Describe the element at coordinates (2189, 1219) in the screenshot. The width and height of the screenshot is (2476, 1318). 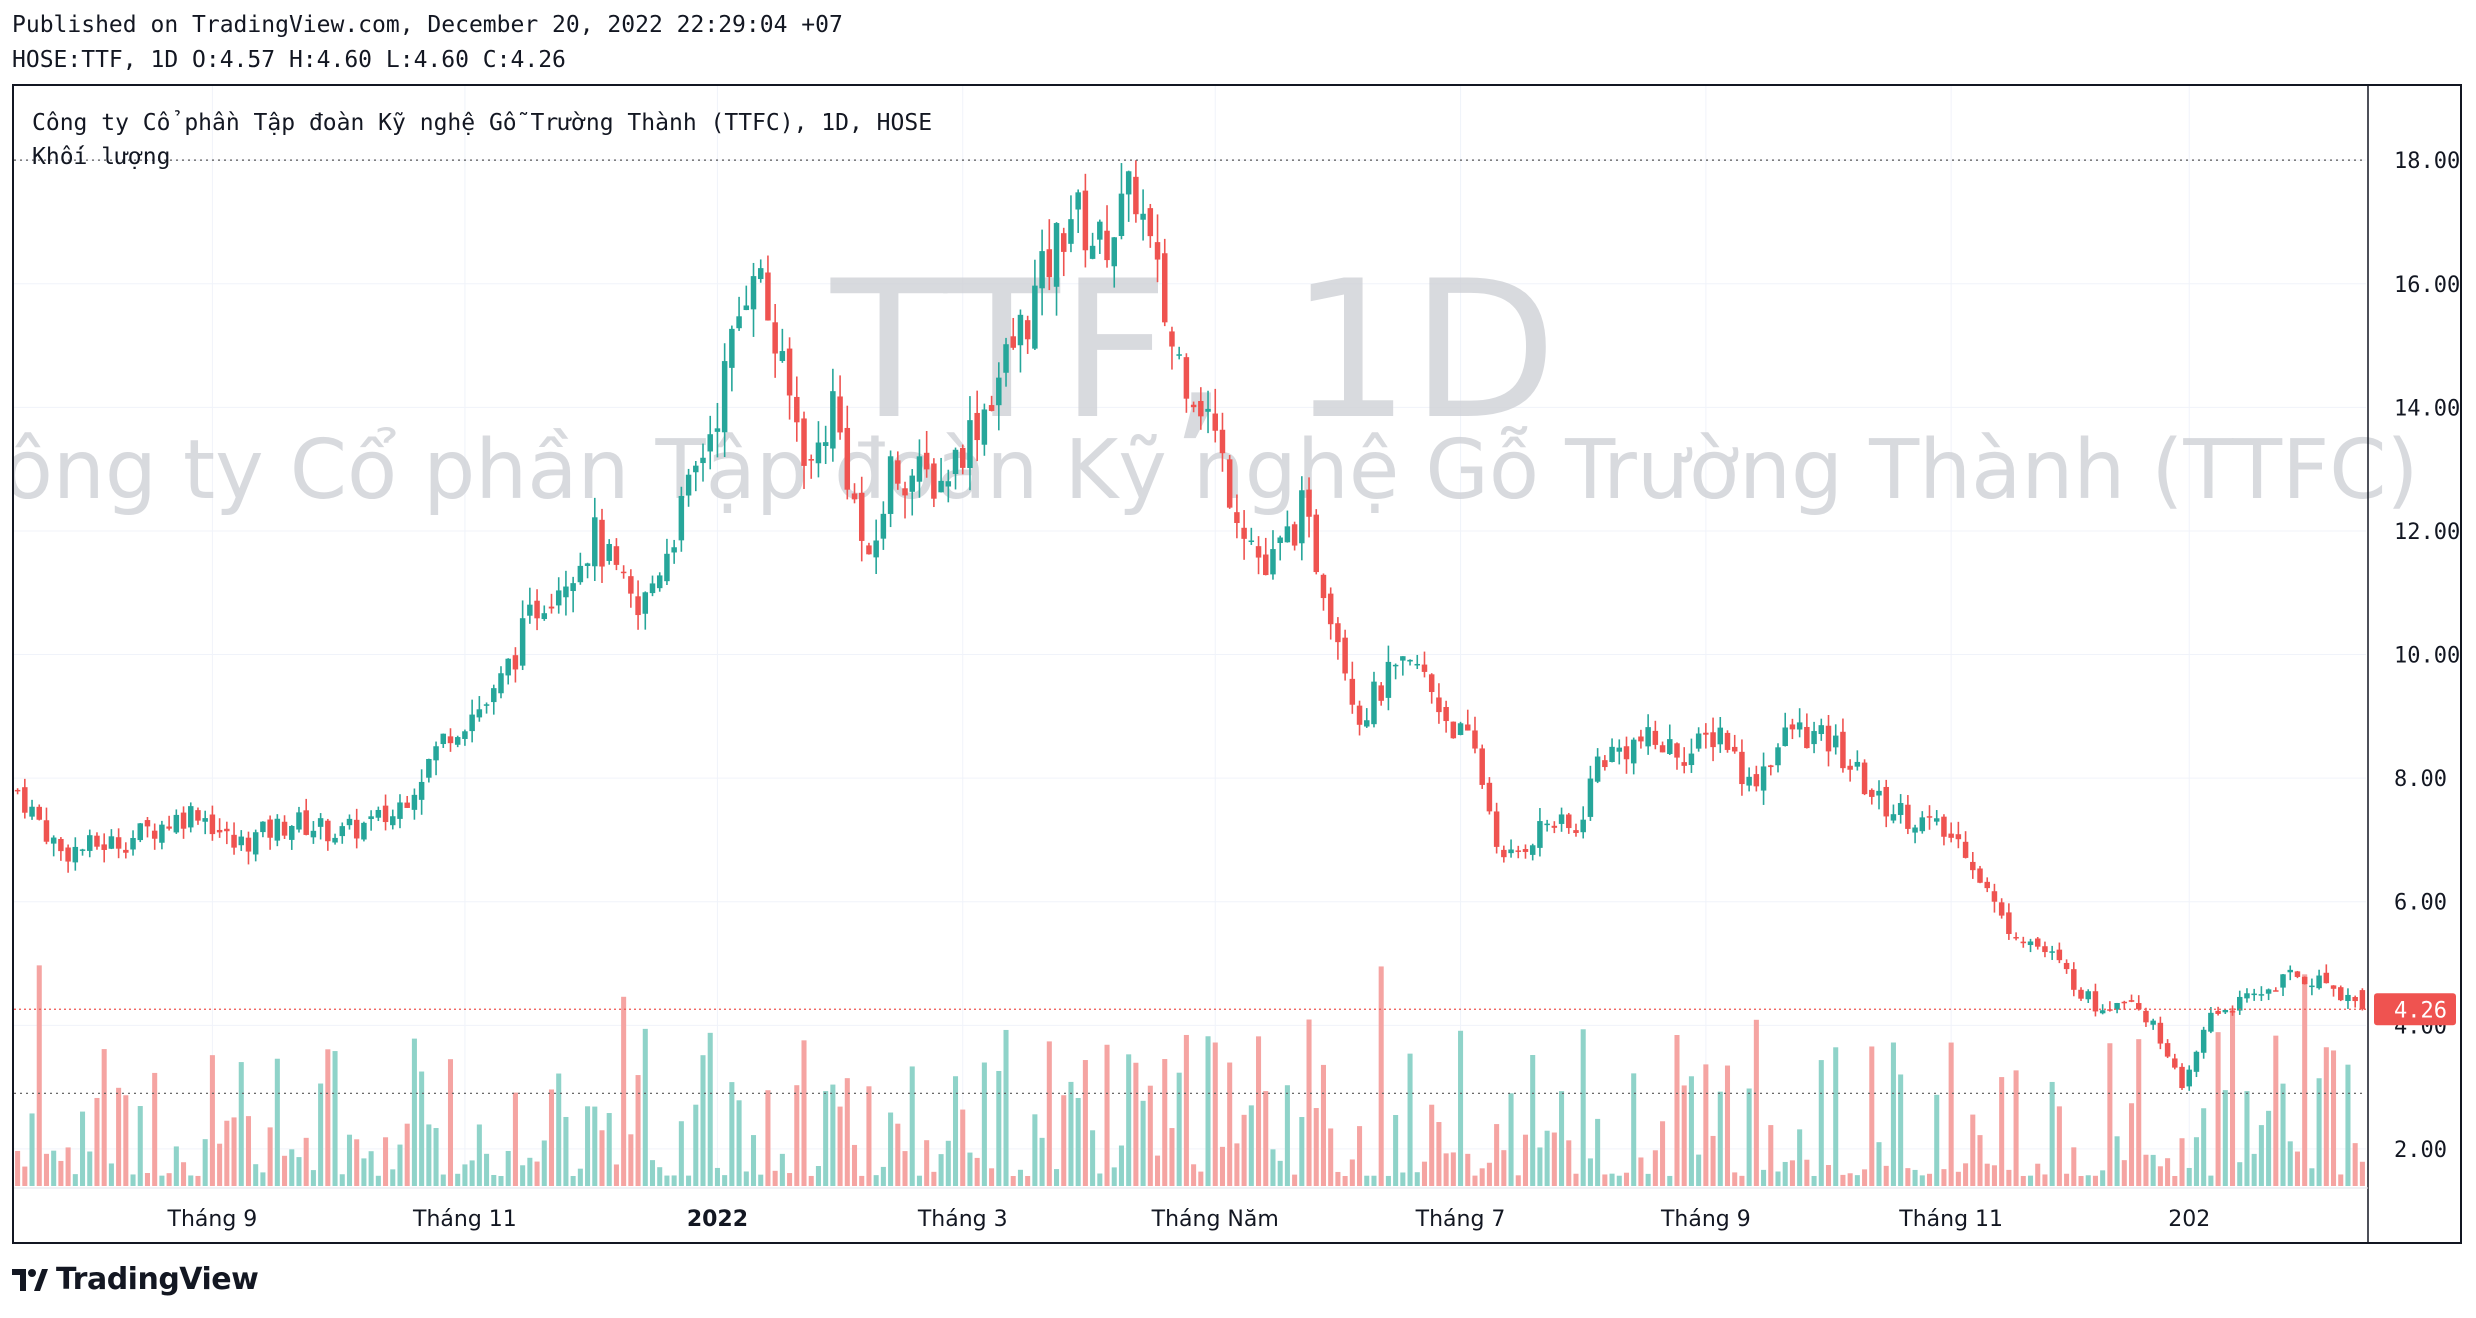
I see `x-tick-label: 202` at that location.